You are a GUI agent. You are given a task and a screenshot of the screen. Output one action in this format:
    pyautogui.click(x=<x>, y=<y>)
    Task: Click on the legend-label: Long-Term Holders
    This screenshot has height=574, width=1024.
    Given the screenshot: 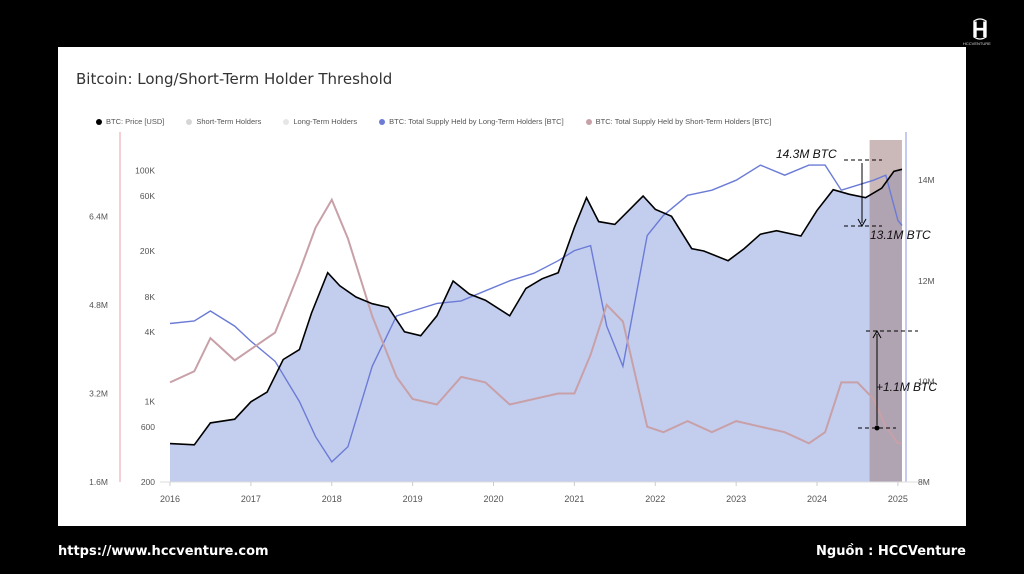 What is the action you would take?
    pyautogui.click(x=325, y=121)
    